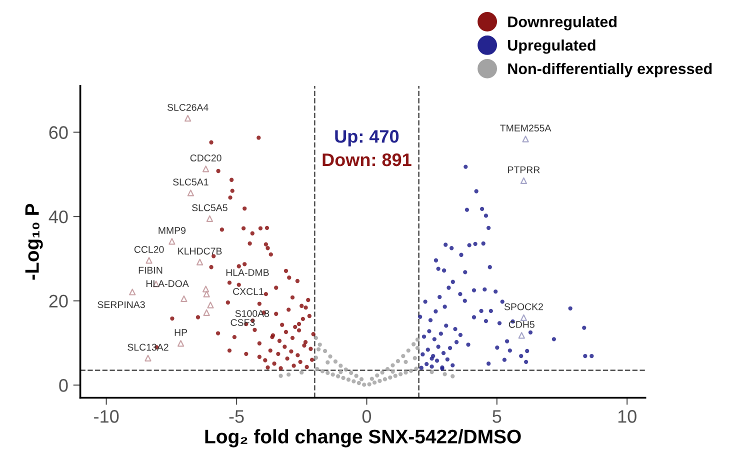 The width and height of the screenshot is (730, 452). I want to click on annotation: SERPINA3, so click(121, 304).